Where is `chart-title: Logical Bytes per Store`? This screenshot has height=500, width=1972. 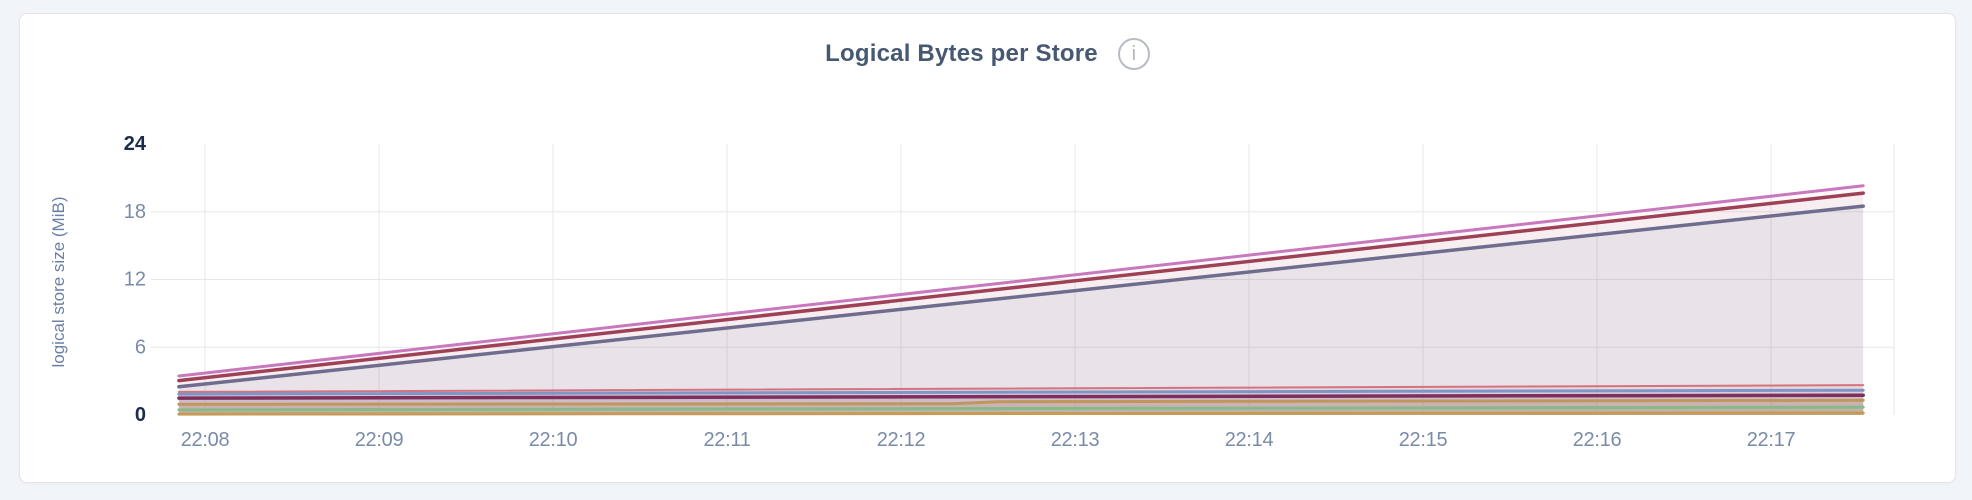
chart-title: Logical Bytes per Store is located at coordinates (961, 53).